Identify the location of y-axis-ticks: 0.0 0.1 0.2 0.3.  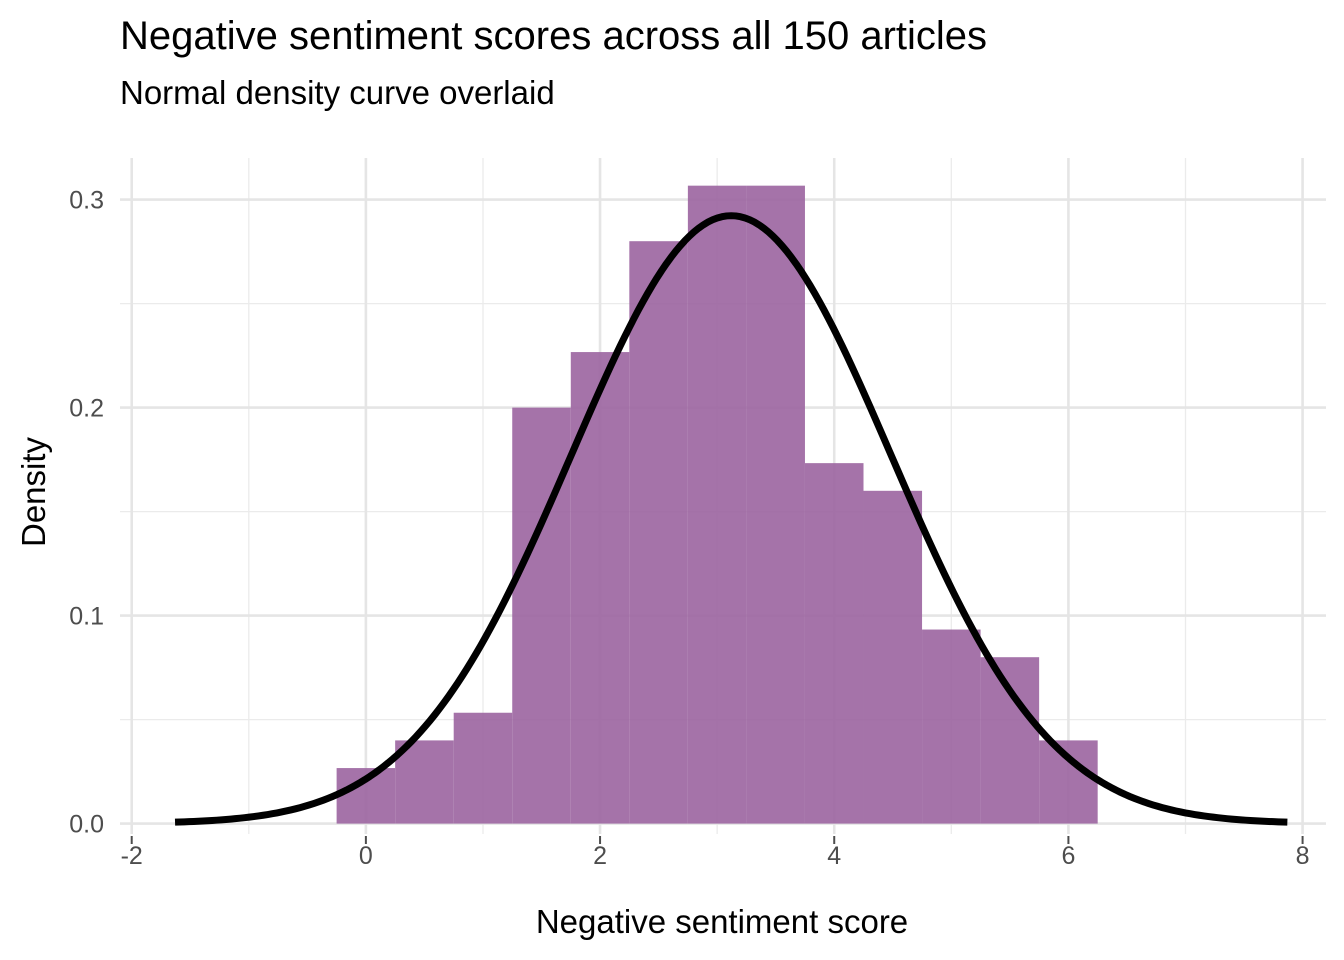
(86, 513).